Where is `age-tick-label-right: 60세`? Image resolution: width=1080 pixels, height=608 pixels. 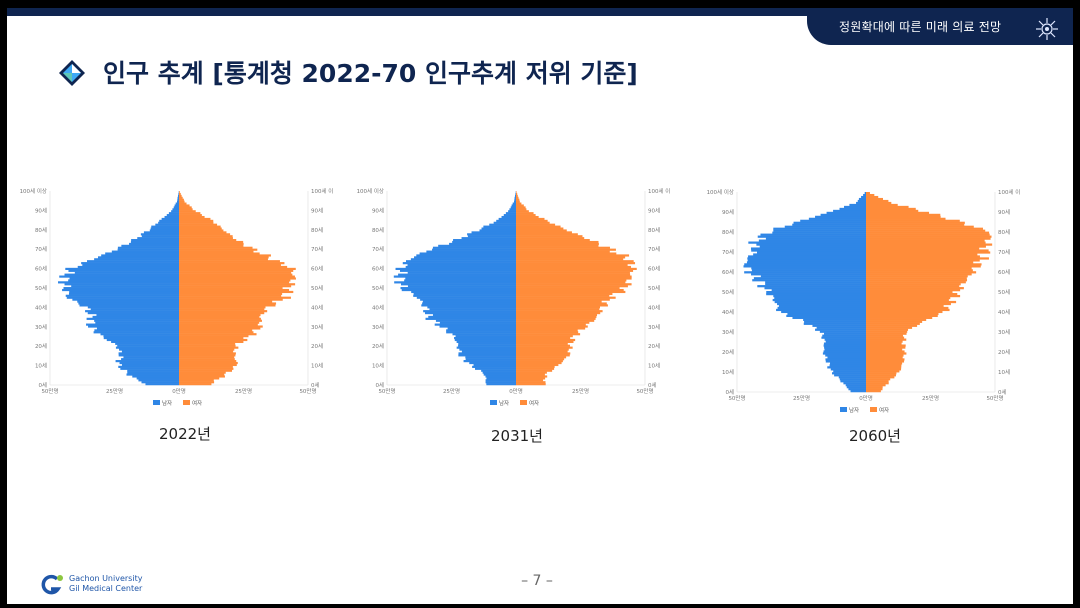
age-tick-label-right: 60세 is located at coordinates (1004, 272).